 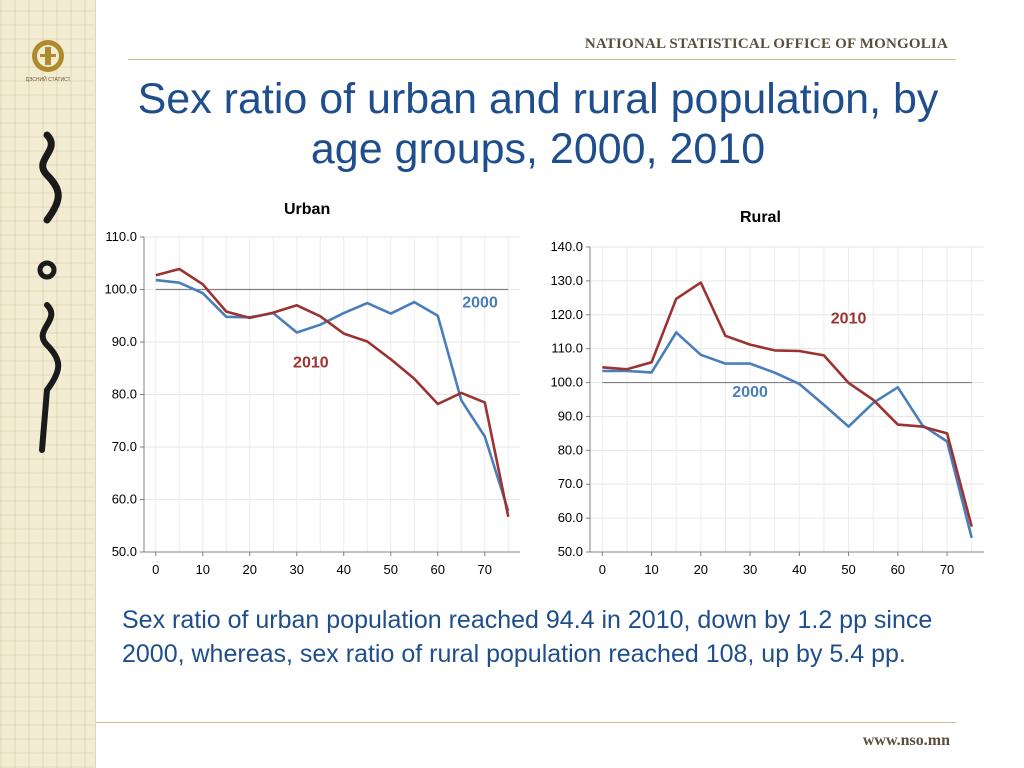 I want to click on y-tick-label: 140.0, so click(x=566, y=246).